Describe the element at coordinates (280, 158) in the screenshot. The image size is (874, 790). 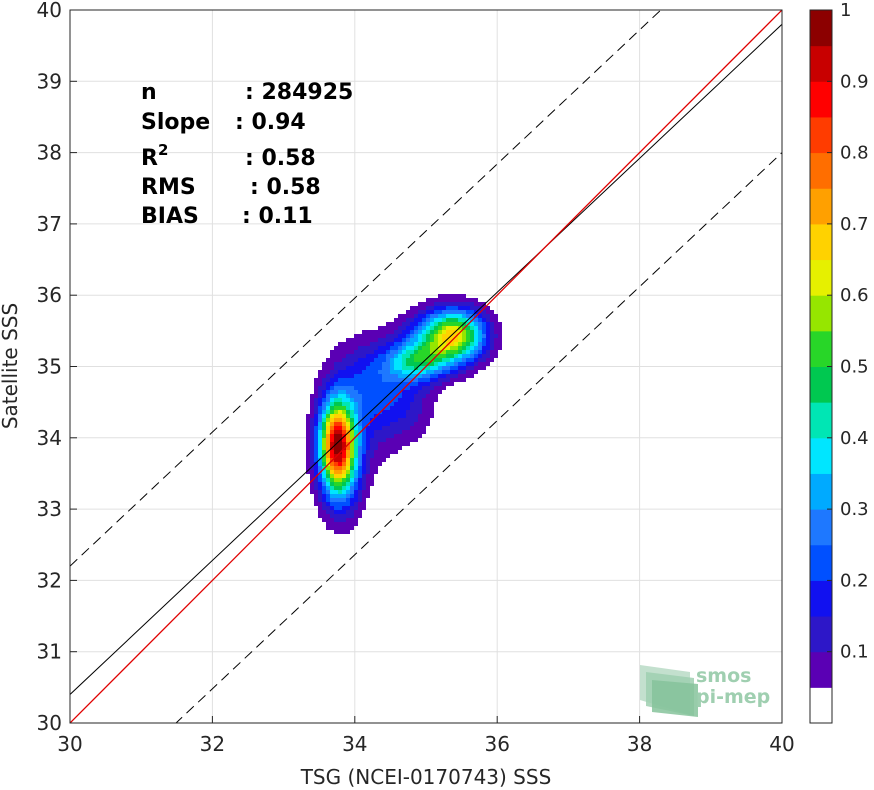
I see `stat-value: : 0.58` at that location.